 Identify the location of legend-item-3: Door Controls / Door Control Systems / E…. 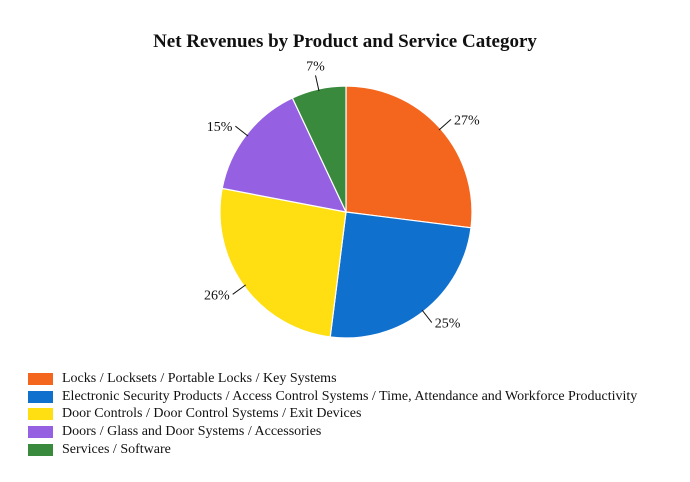
(353, 414).